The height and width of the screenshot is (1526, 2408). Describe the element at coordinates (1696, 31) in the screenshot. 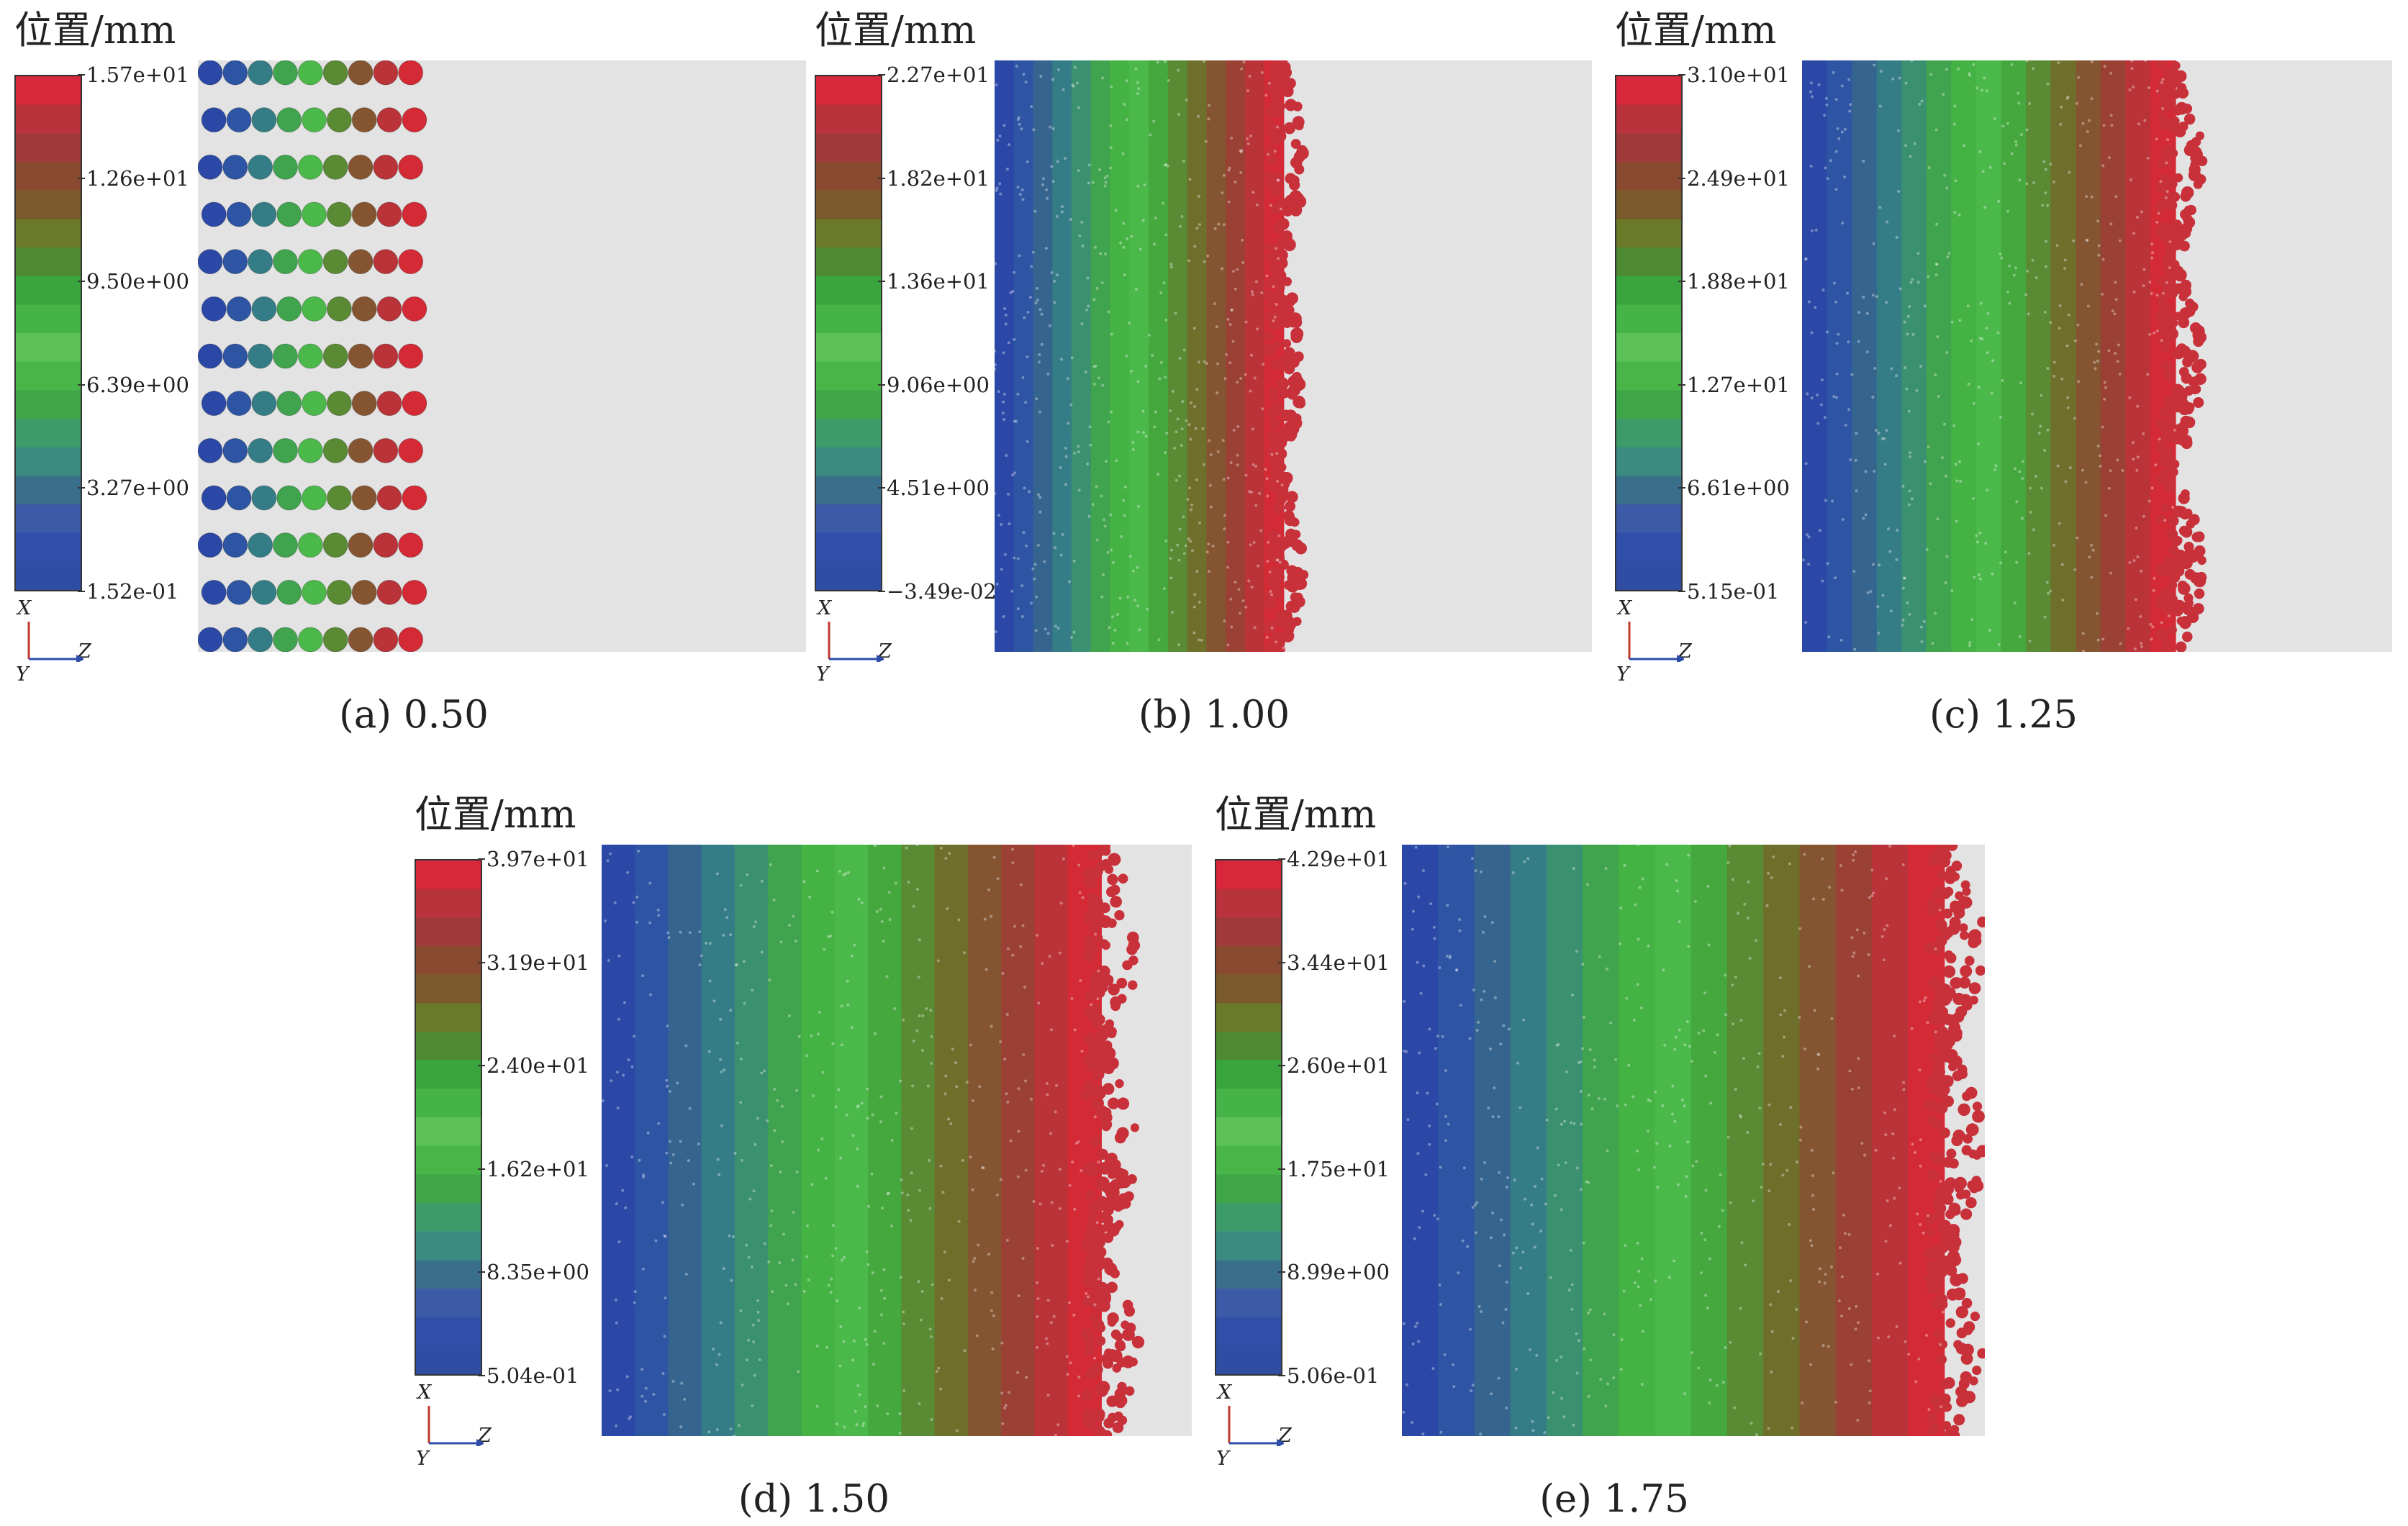

I see `colorbar-title: 位置/mm` at that location.